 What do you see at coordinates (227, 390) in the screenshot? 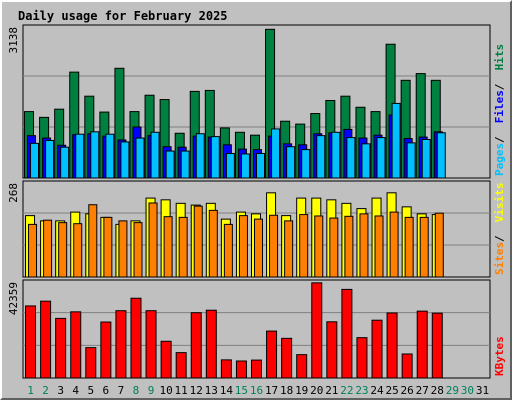
I see `x-tick-label: 14` at bounding box center [227, 390].